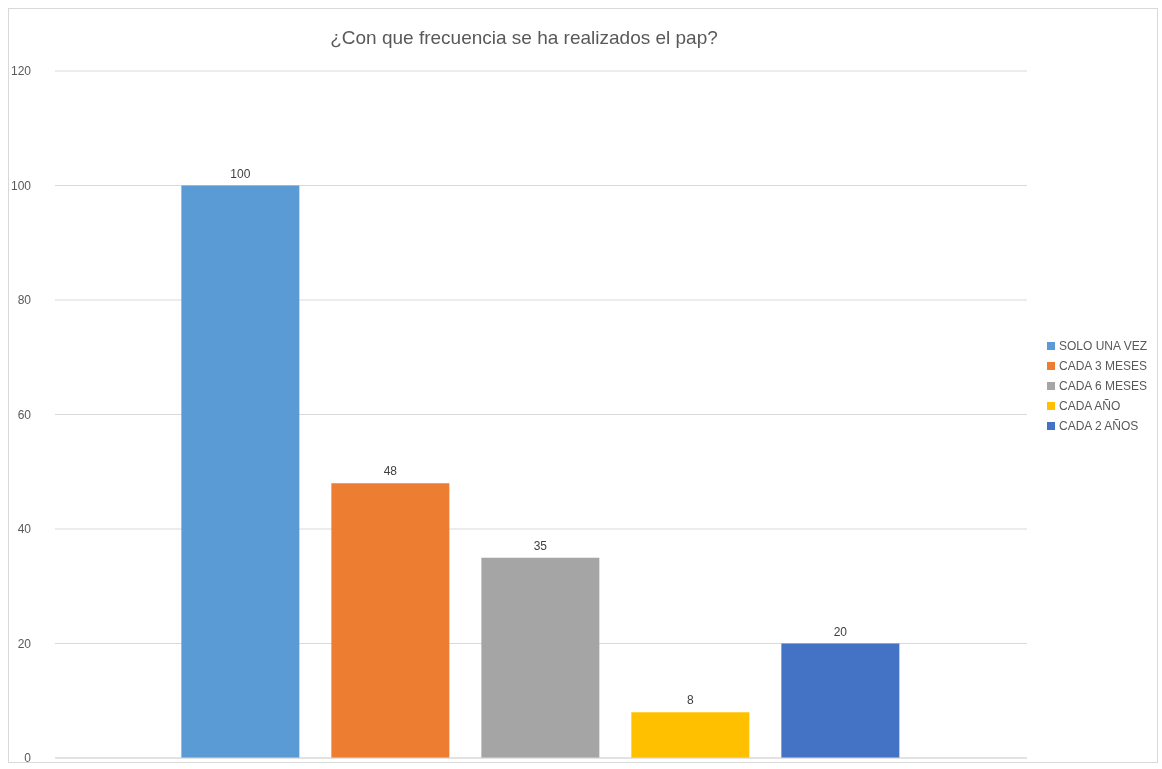 This screenshot has height=769, width=1162. What do you see at coordinates (1102, 385) in the screenshot?
I see `legend-label: CADA 6 MESES` at bounding box center [1102, 385].